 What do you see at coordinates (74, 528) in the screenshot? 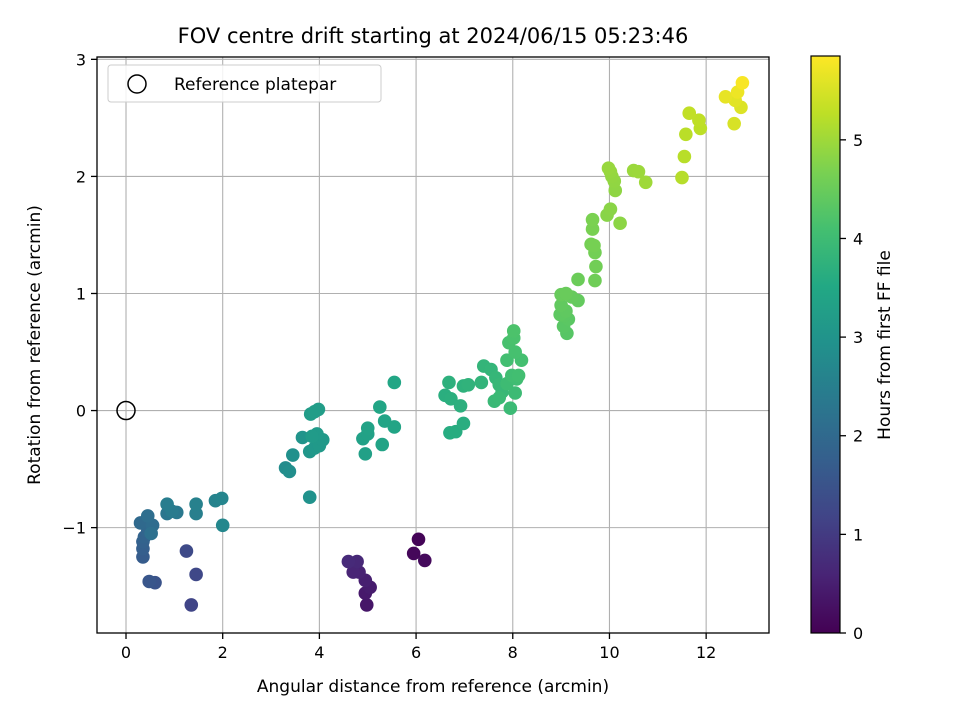
I see `y-tick-label: −1` at bounding box center [74, 528].